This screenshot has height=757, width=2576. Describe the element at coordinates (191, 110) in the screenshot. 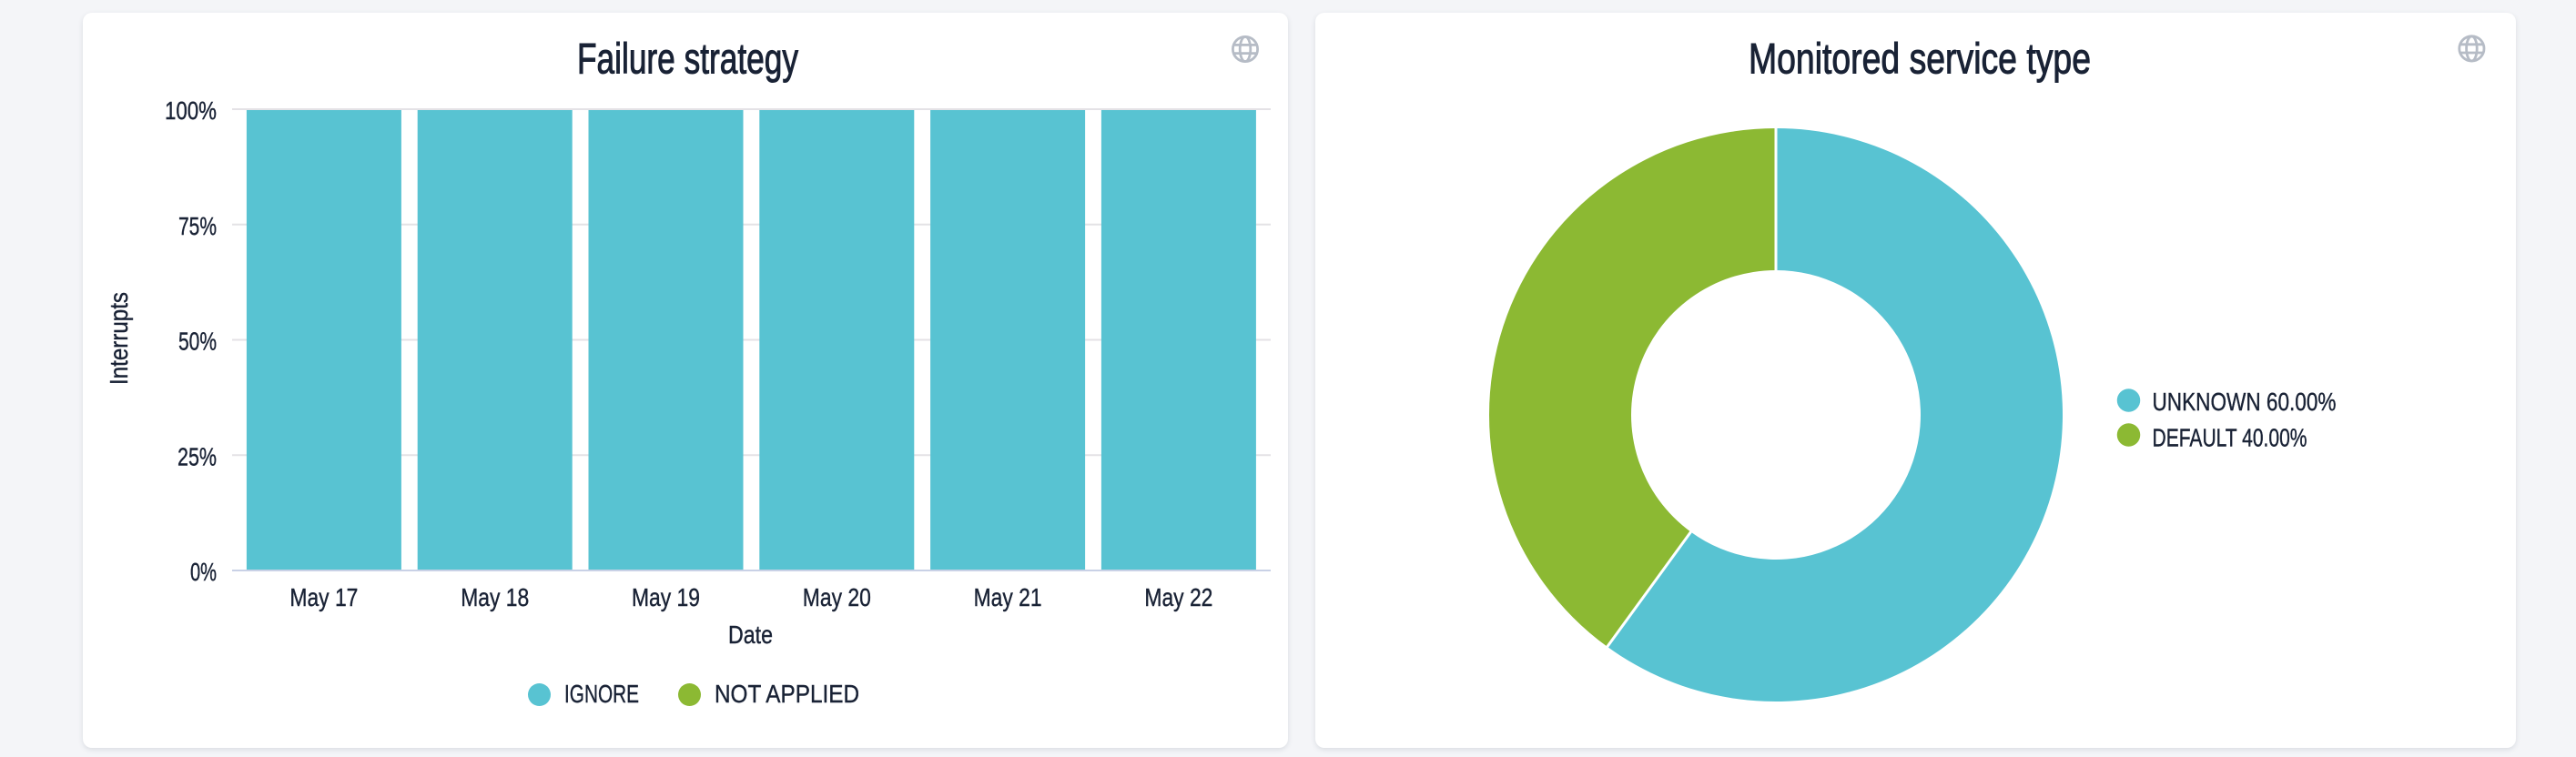

I see `svg-text: 100%` at that location.